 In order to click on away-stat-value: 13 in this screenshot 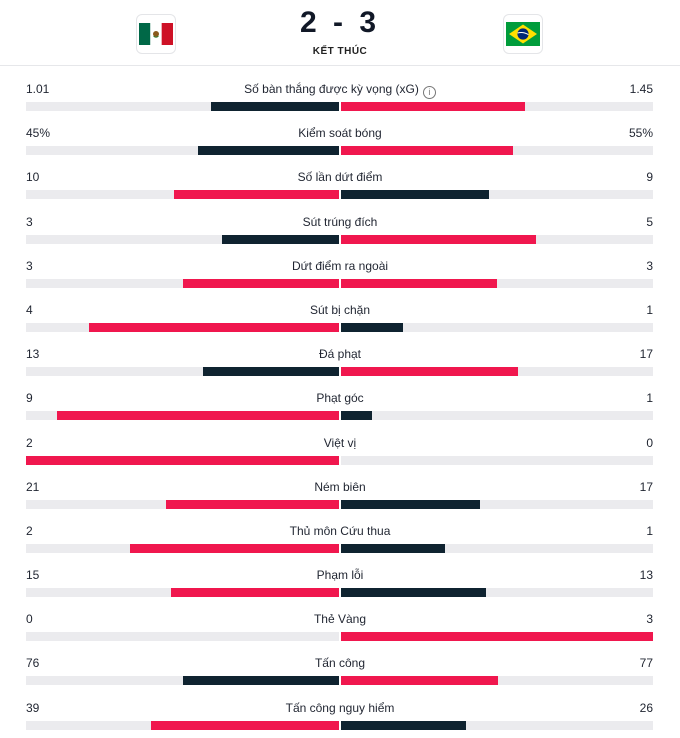, I will do `click(646, 575)`.